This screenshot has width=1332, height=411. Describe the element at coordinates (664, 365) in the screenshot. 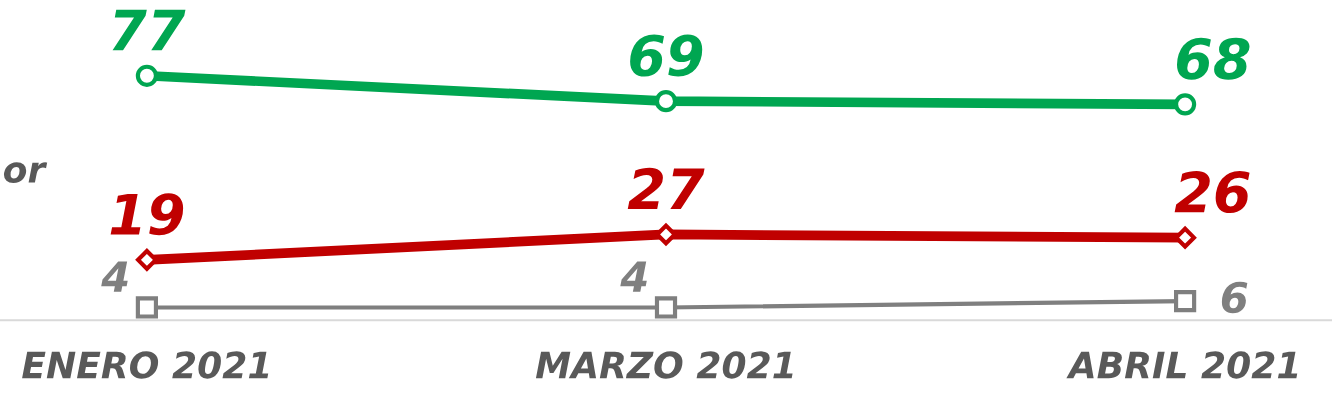

I see `x-tick-label: MARZO 2021` at that location.